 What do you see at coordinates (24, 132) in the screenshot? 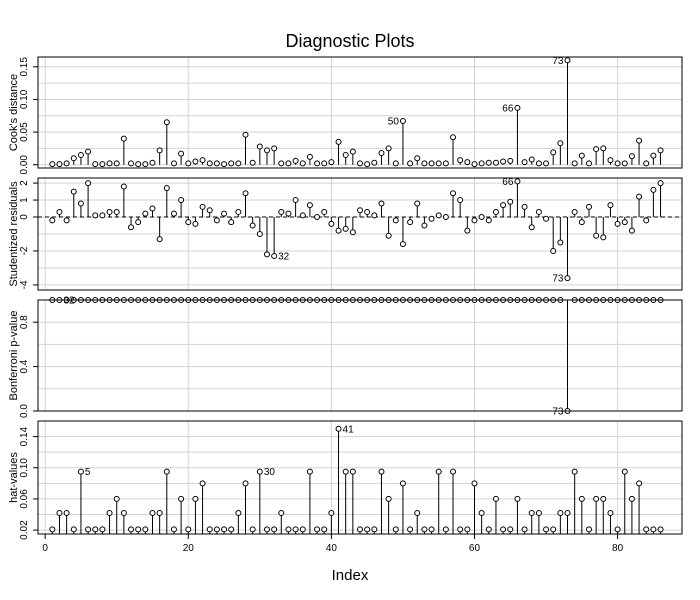
I see `y-tick-label: 0.05` at bounding box center [24, 132].